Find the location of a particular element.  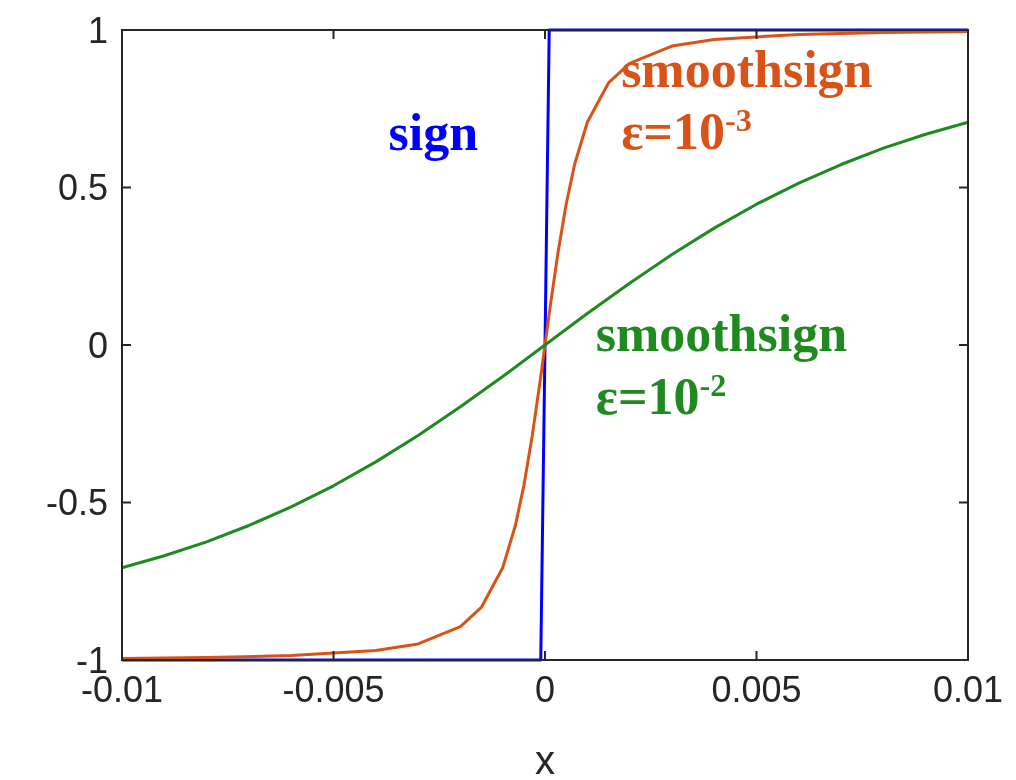

series-label: smoothsign ε=10$^{-2}$ is located at coordinates (721, 365).